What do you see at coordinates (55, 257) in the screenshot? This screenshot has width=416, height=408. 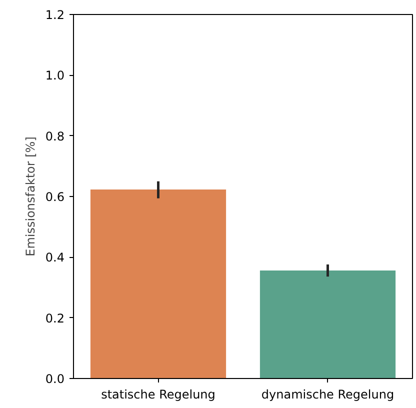 I see `y-tick-label: 0.4` at bounding box center [55, 257].